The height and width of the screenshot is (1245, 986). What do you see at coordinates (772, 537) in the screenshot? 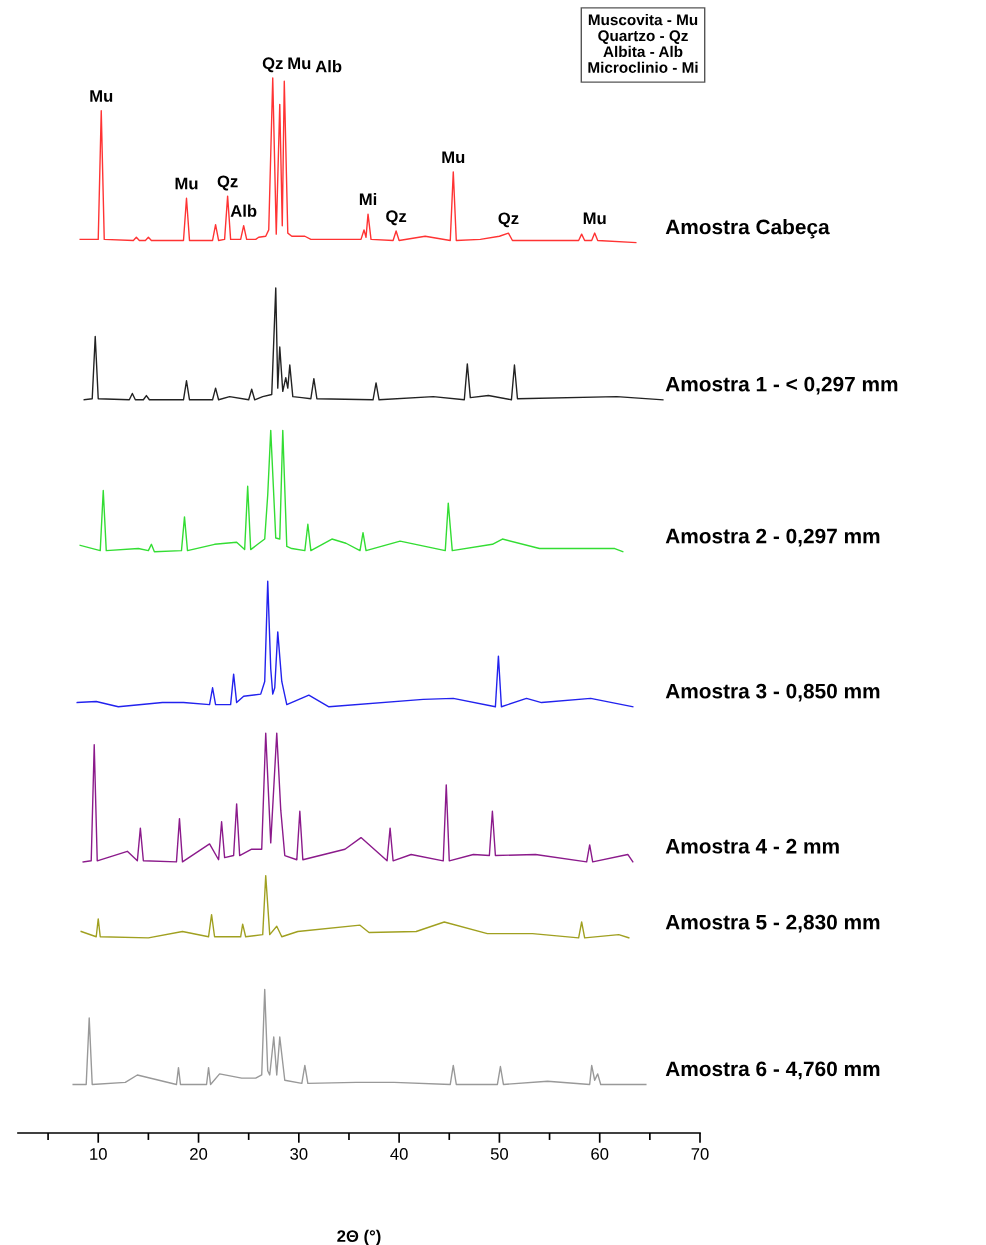
I see `text: Amostra 2 - 0,297 mm` at bounding box center [772, 537].